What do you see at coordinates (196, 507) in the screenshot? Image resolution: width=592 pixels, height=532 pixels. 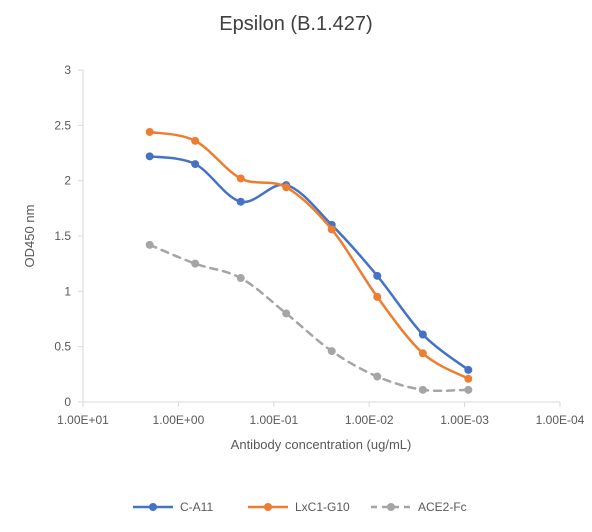 I see `legend-label: C-A11` at bounding box center [196, 507].